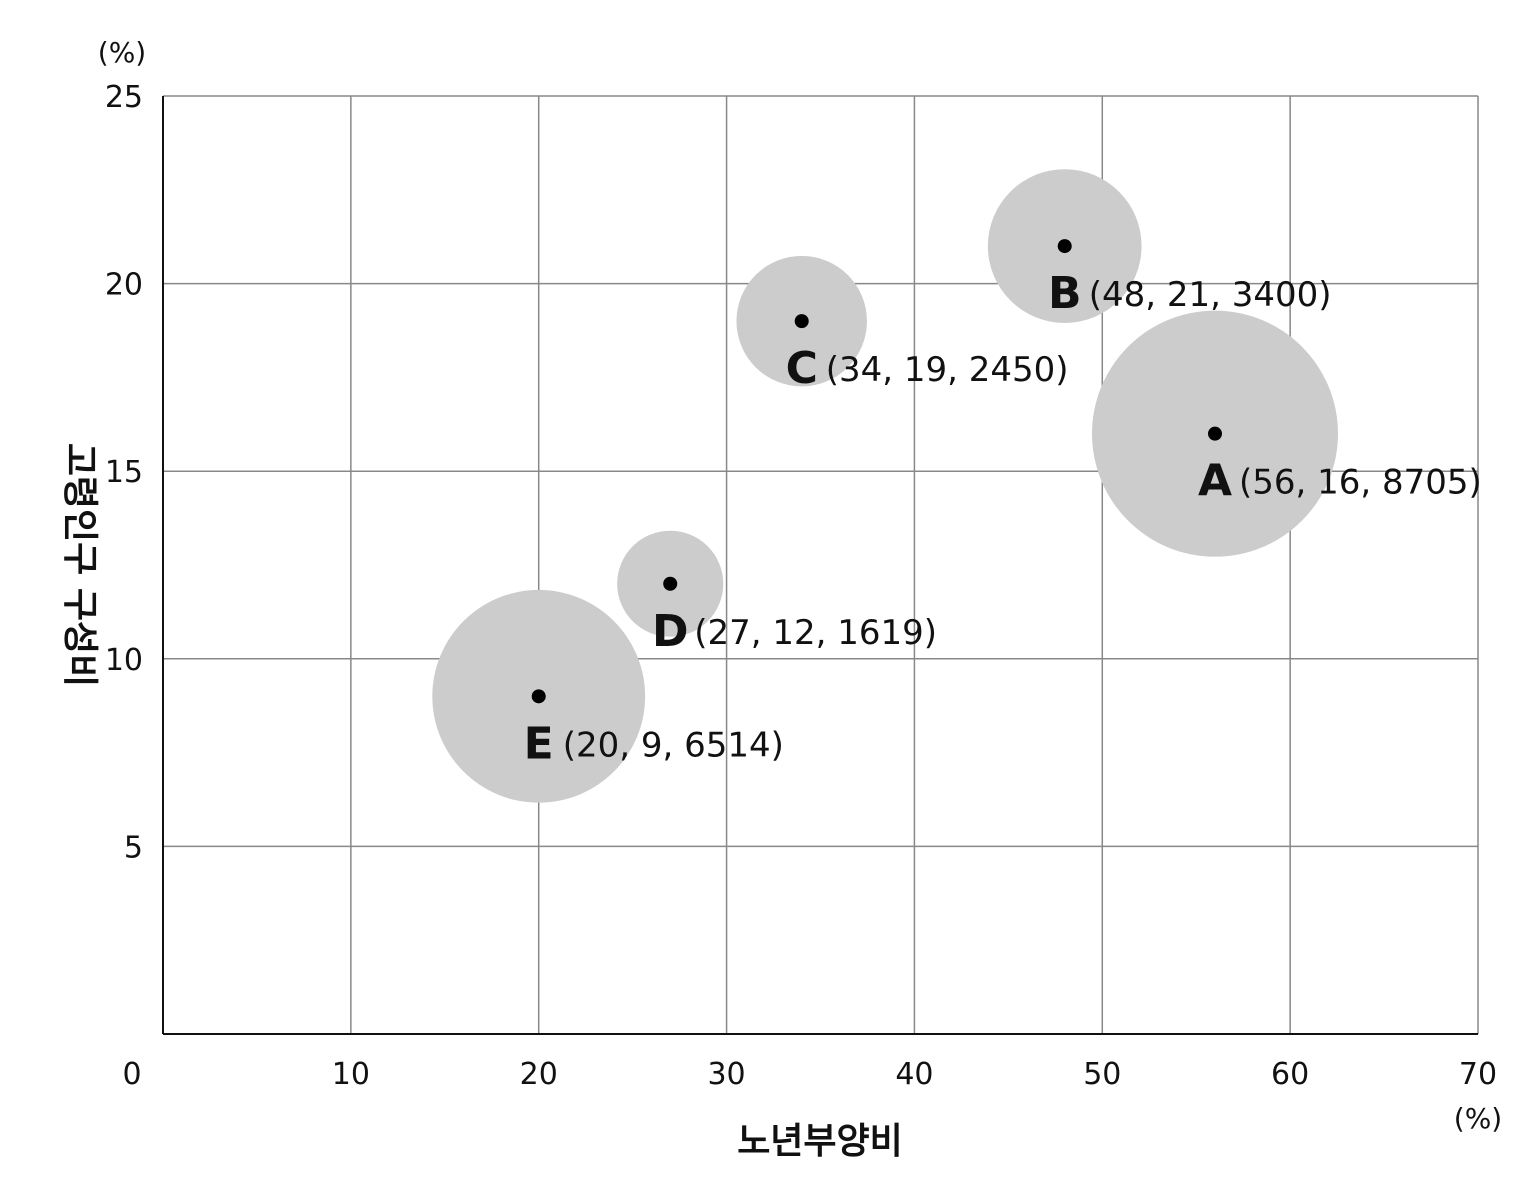 The image size is (1536, 1197). I want to click on x-tick-label: 60, so click(1290, 1074).